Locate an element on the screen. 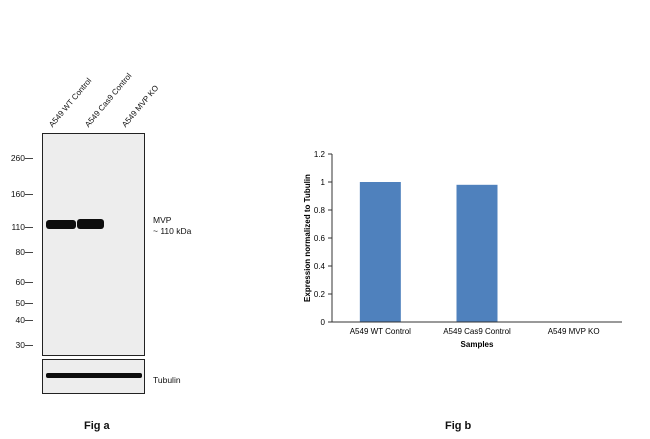  mw-marker-50: 50 is located at coordinates (20, 303).